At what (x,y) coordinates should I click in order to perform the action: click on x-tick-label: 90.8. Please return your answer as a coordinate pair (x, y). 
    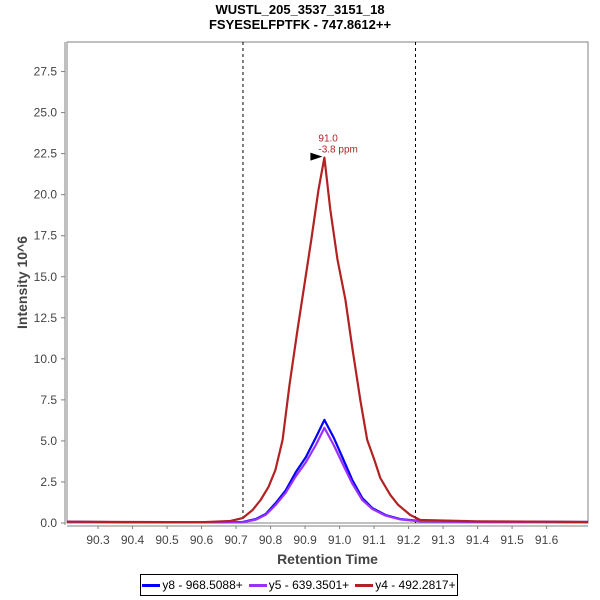
    Looking at the image, I should click on (271, 540).